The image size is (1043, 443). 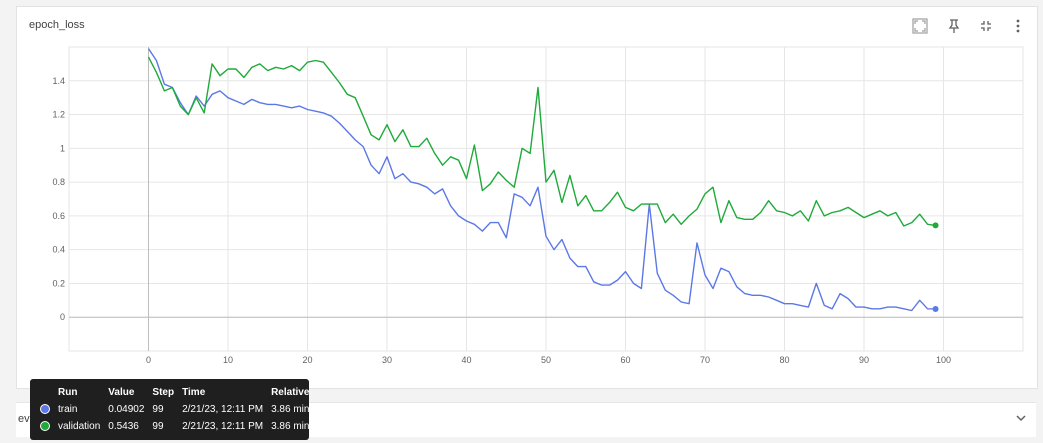 I want to click on x-tick-label: 50, so click(x=546, y=360).